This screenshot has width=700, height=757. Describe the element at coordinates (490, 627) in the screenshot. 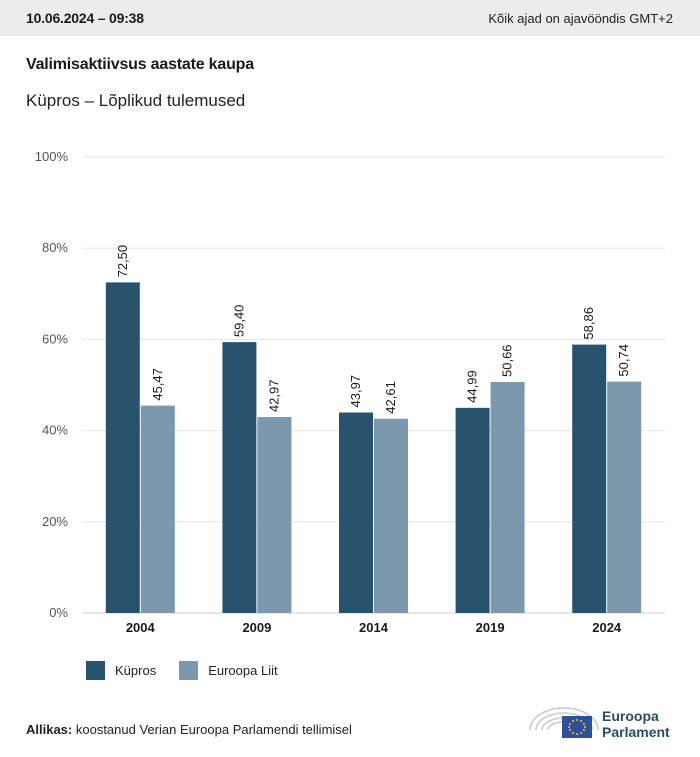

I see `x-category-label: 2019` at that location.